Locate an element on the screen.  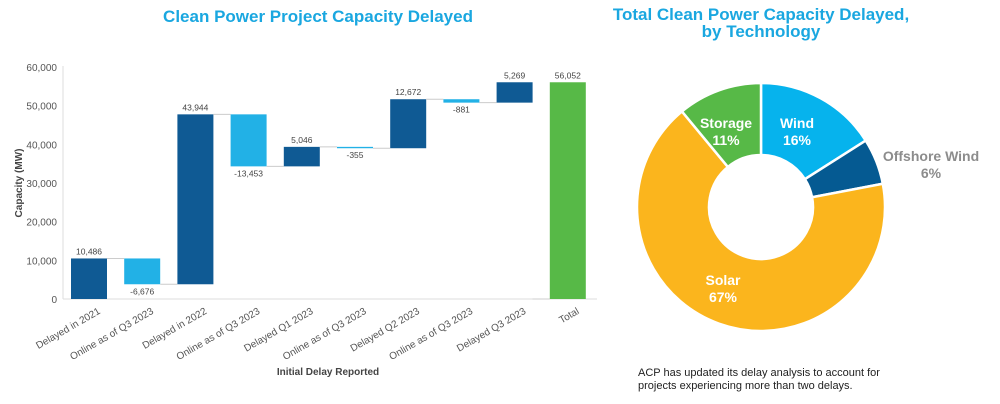
data-label: 43,944 is located at coordinates (195, 107).